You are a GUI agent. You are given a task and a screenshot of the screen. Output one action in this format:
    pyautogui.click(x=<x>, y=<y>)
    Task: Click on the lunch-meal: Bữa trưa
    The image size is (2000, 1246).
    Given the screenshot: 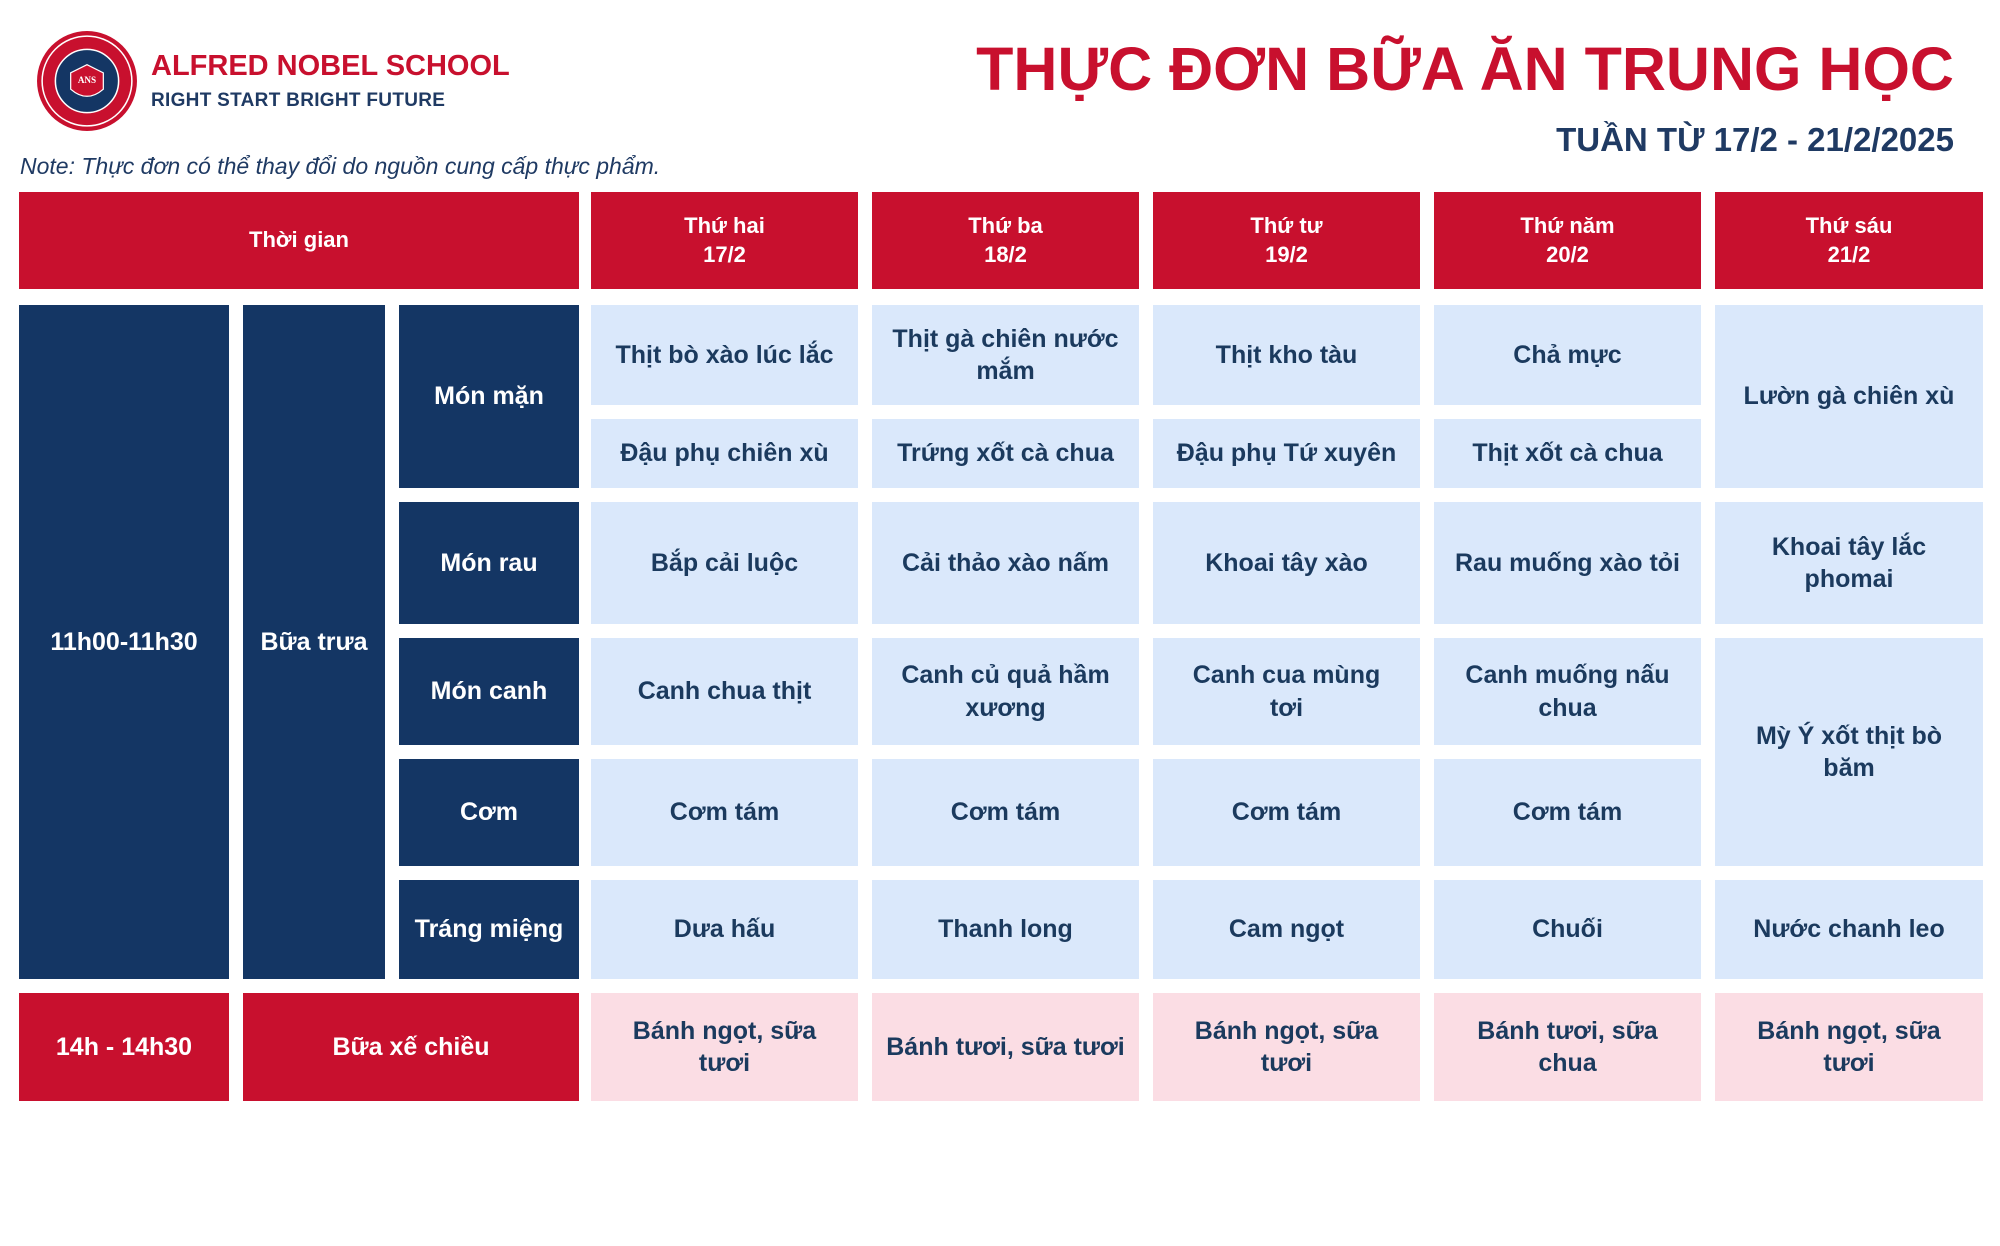 What is the action you would take?
    pyautogui.click(x=314, y=642)
    